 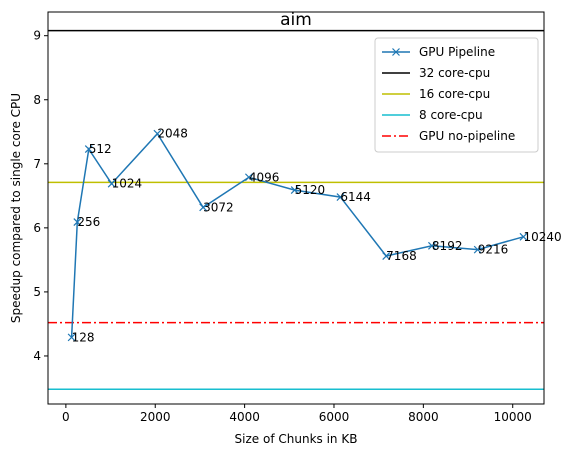 I want to click on y-tick-label: 8, so click(x=37, y=100).